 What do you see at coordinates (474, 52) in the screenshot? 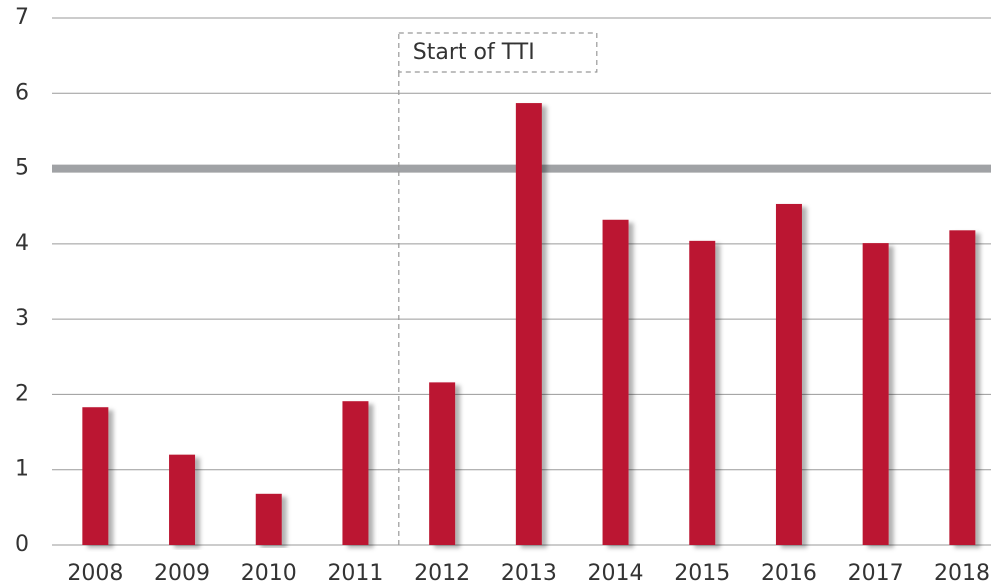
I see `annotation-text: Start of TTI` at bounding box center [474, 52].